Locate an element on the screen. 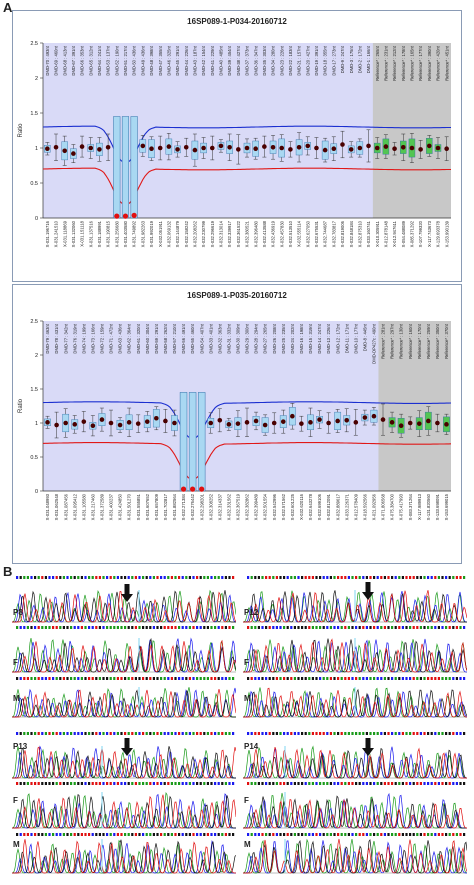  chromatogram-p14 is located at coordinates (355, 803).